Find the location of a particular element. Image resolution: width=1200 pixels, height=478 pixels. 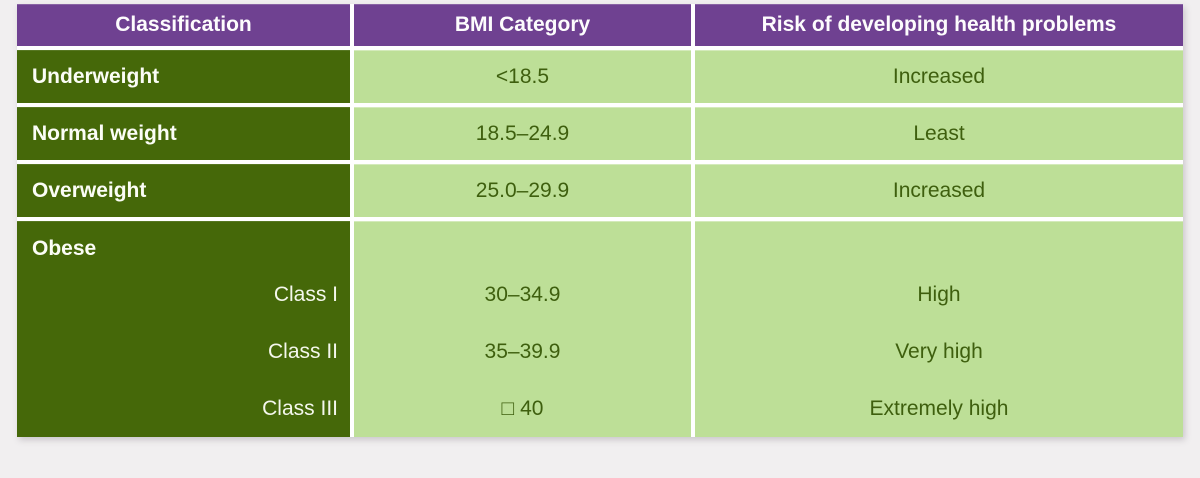

obese-group-label: Obese is located at coordinates (64, 248).